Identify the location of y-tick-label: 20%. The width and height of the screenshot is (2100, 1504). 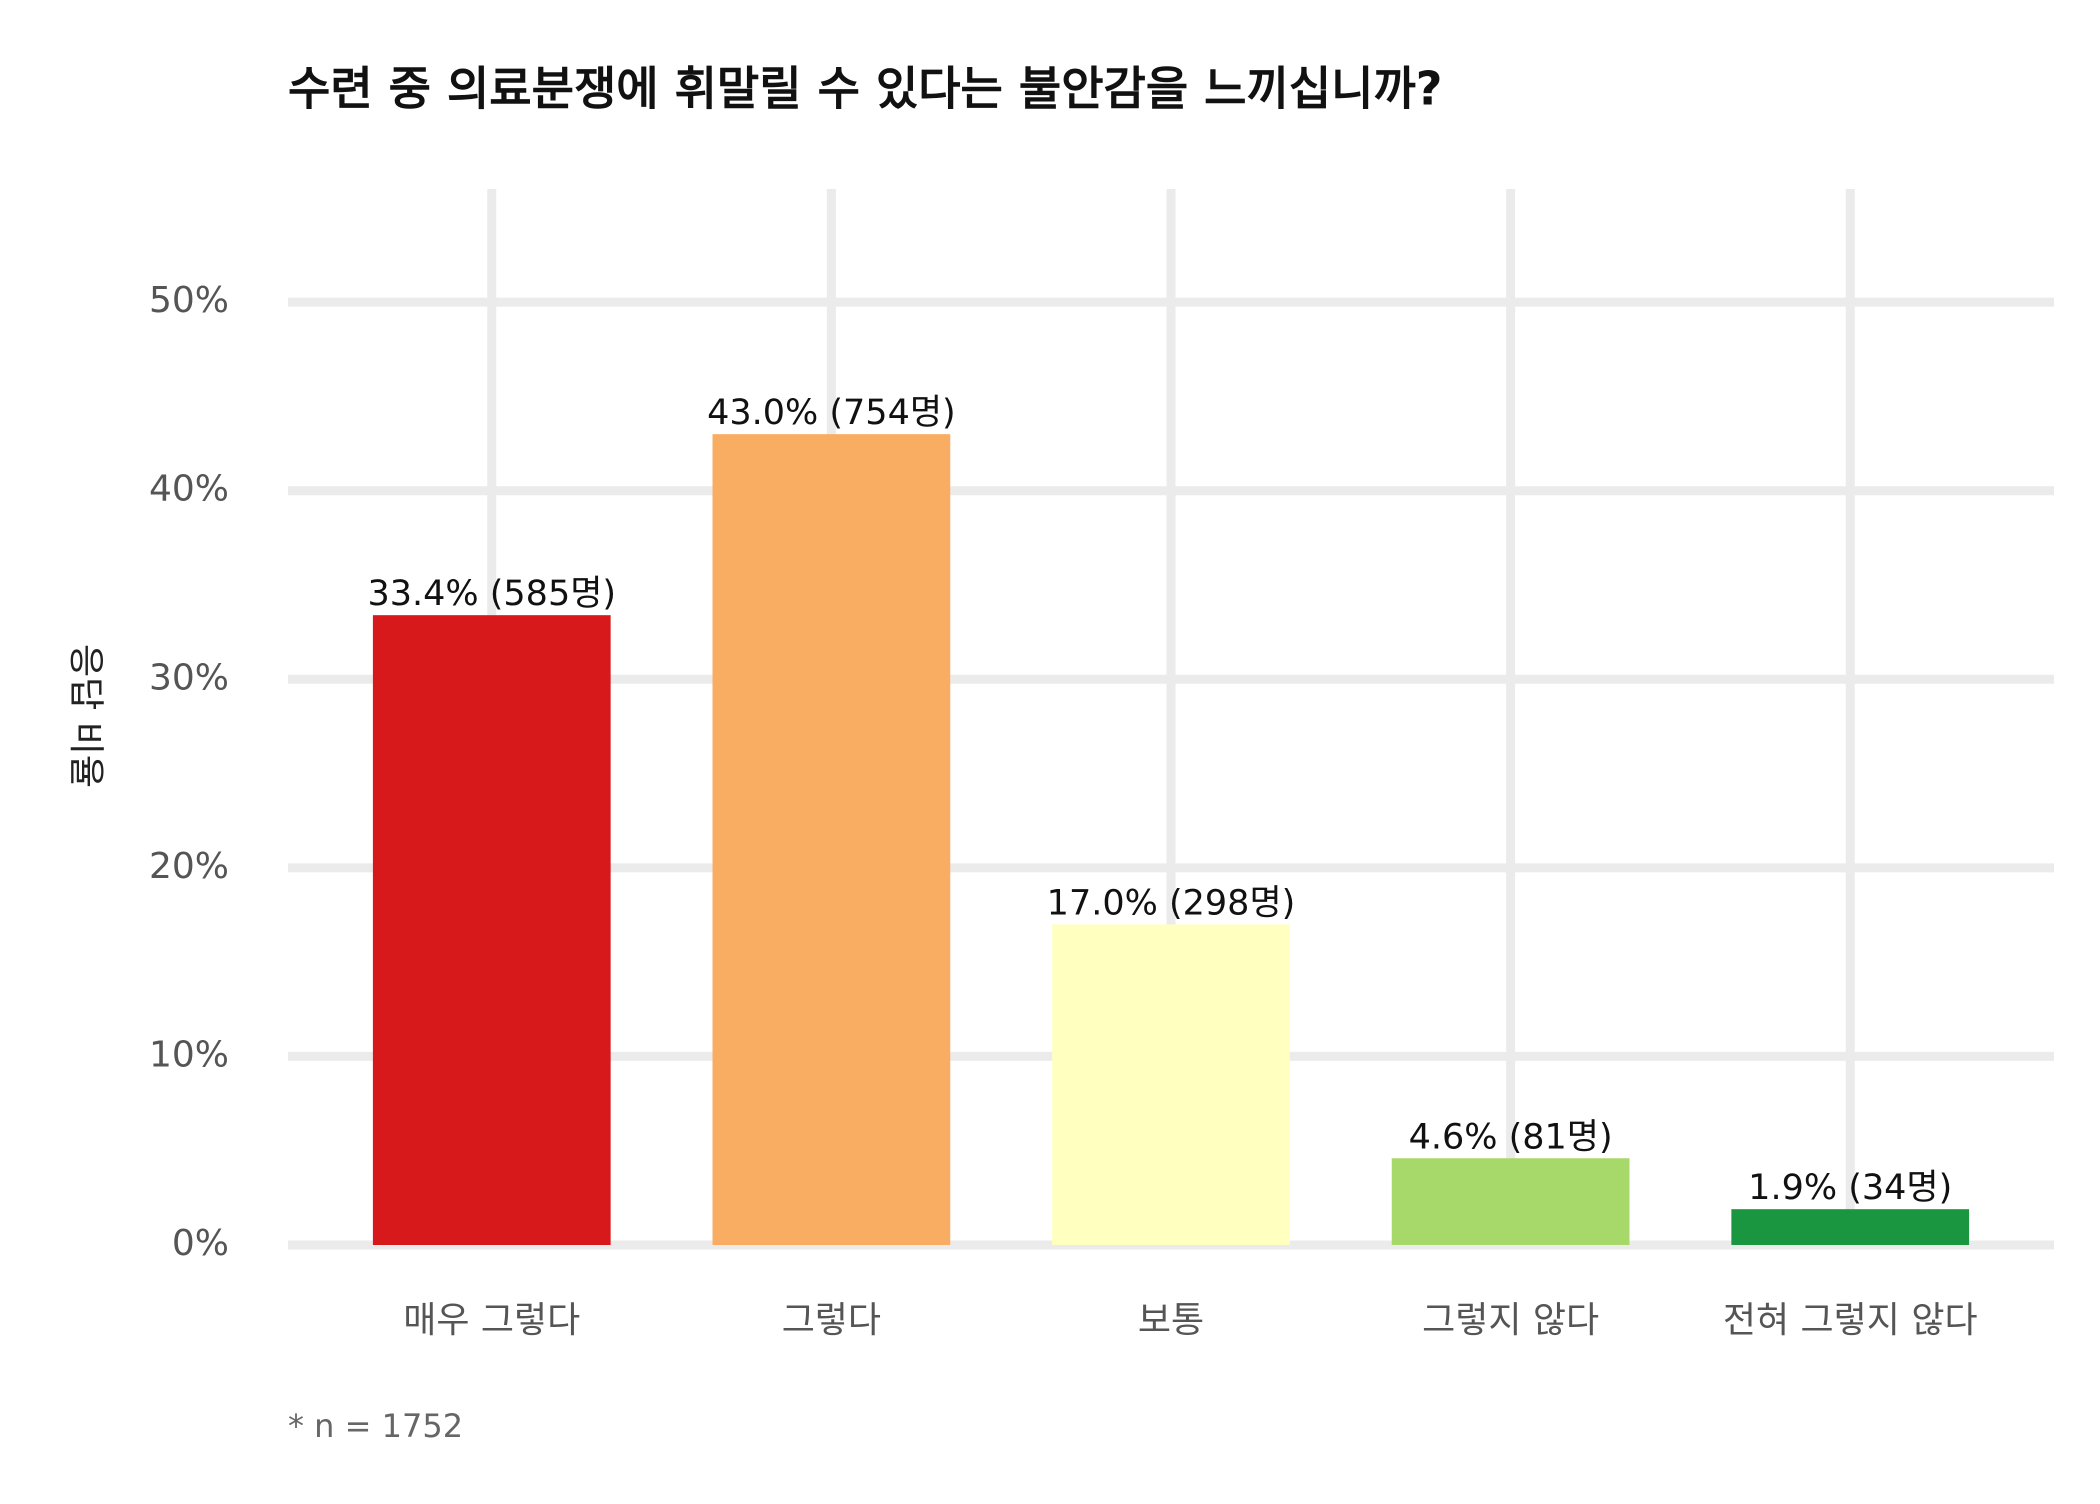
(189, 866).